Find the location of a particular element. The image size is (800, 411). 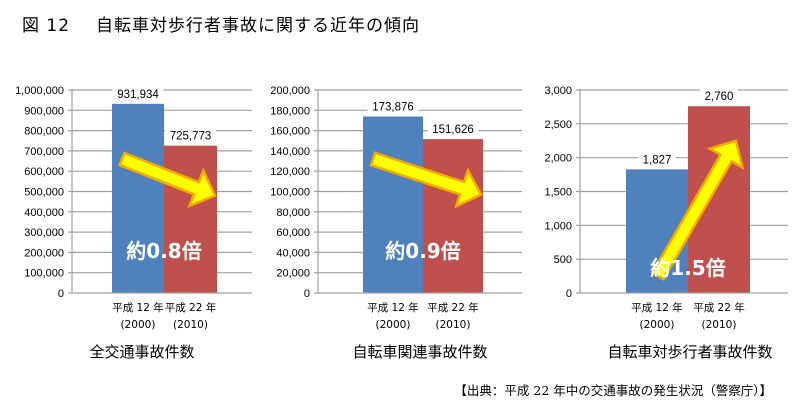

y-tick-label: 300,000 is located at coordinates (44, 233).